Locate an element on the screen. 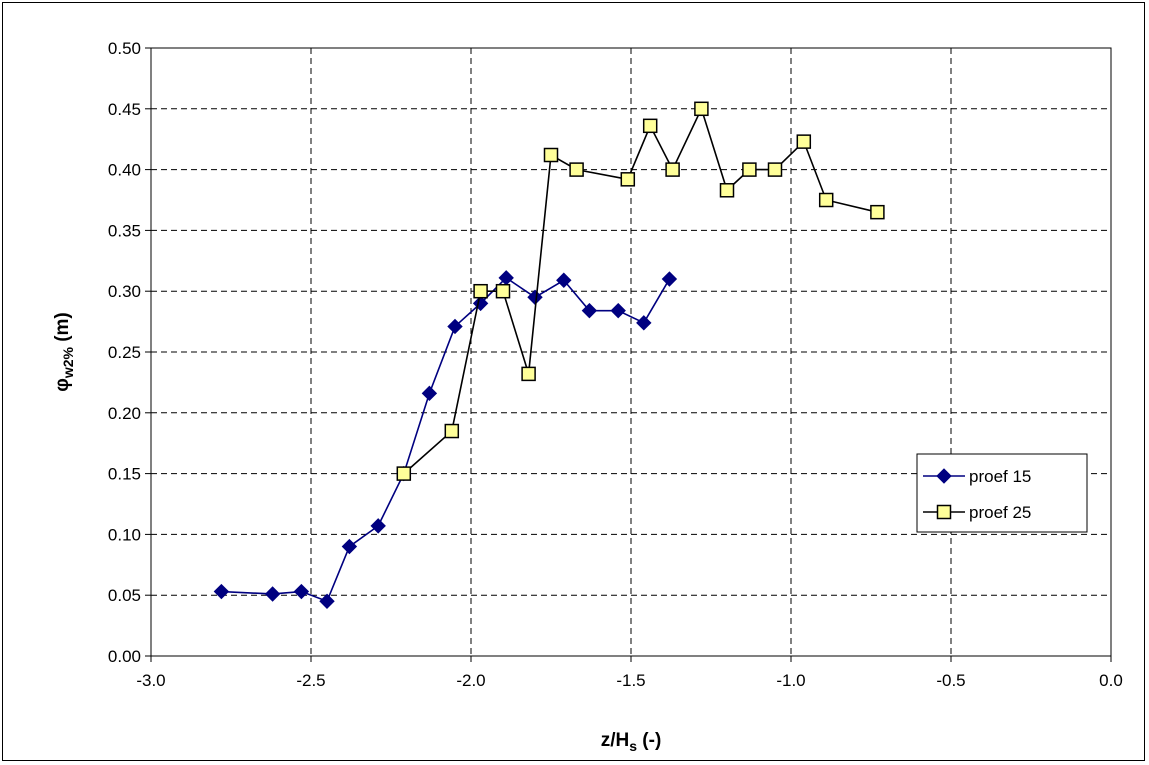 The width and height of the screenshot is (1149, 765). y-axis-title-tail: (m) is located at coordinates (62, 329).